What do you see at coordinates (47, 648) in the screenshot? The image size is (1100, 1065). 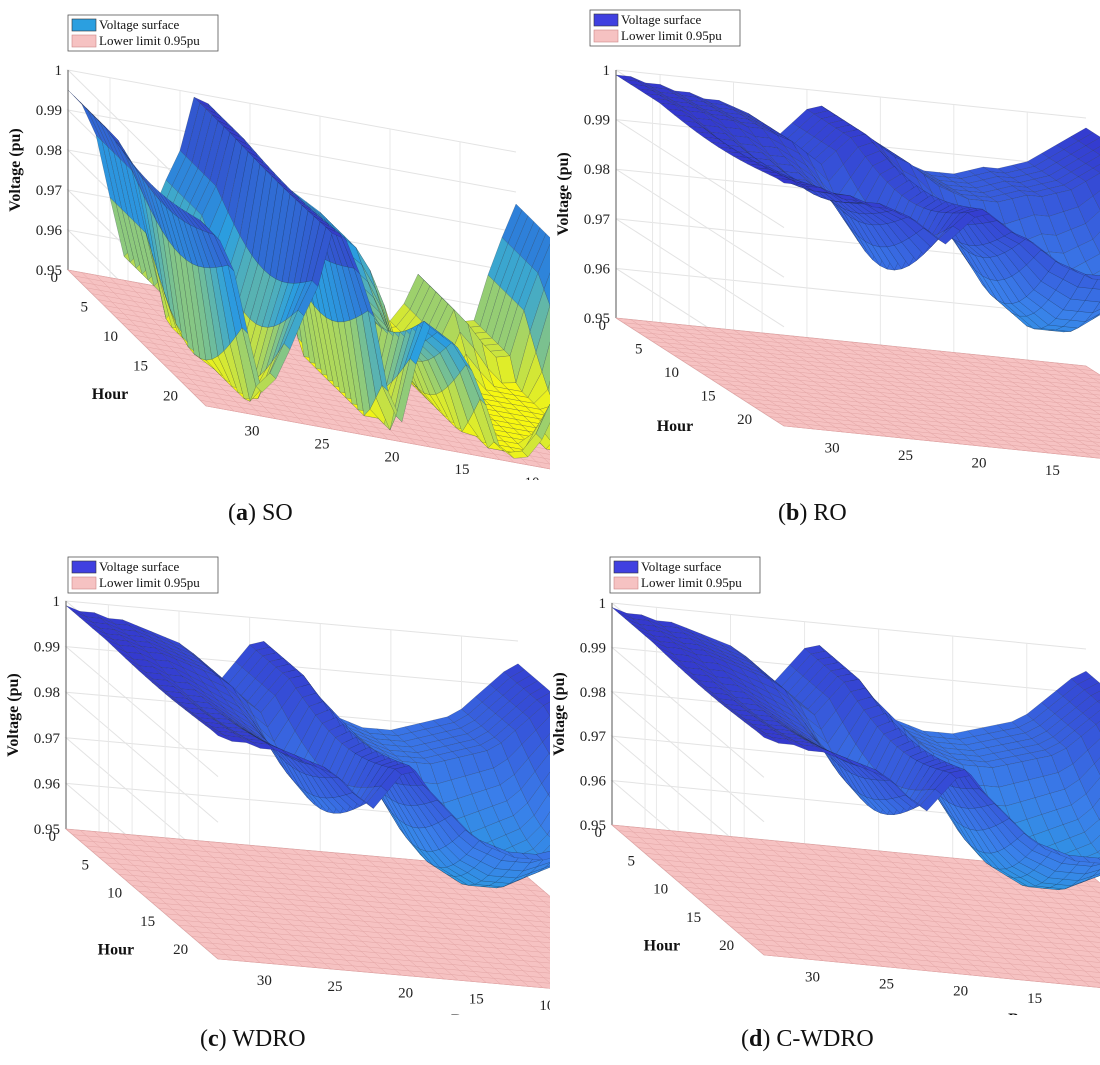 I see `z-tick-label: 0.99` at bounding box center [47, 648].